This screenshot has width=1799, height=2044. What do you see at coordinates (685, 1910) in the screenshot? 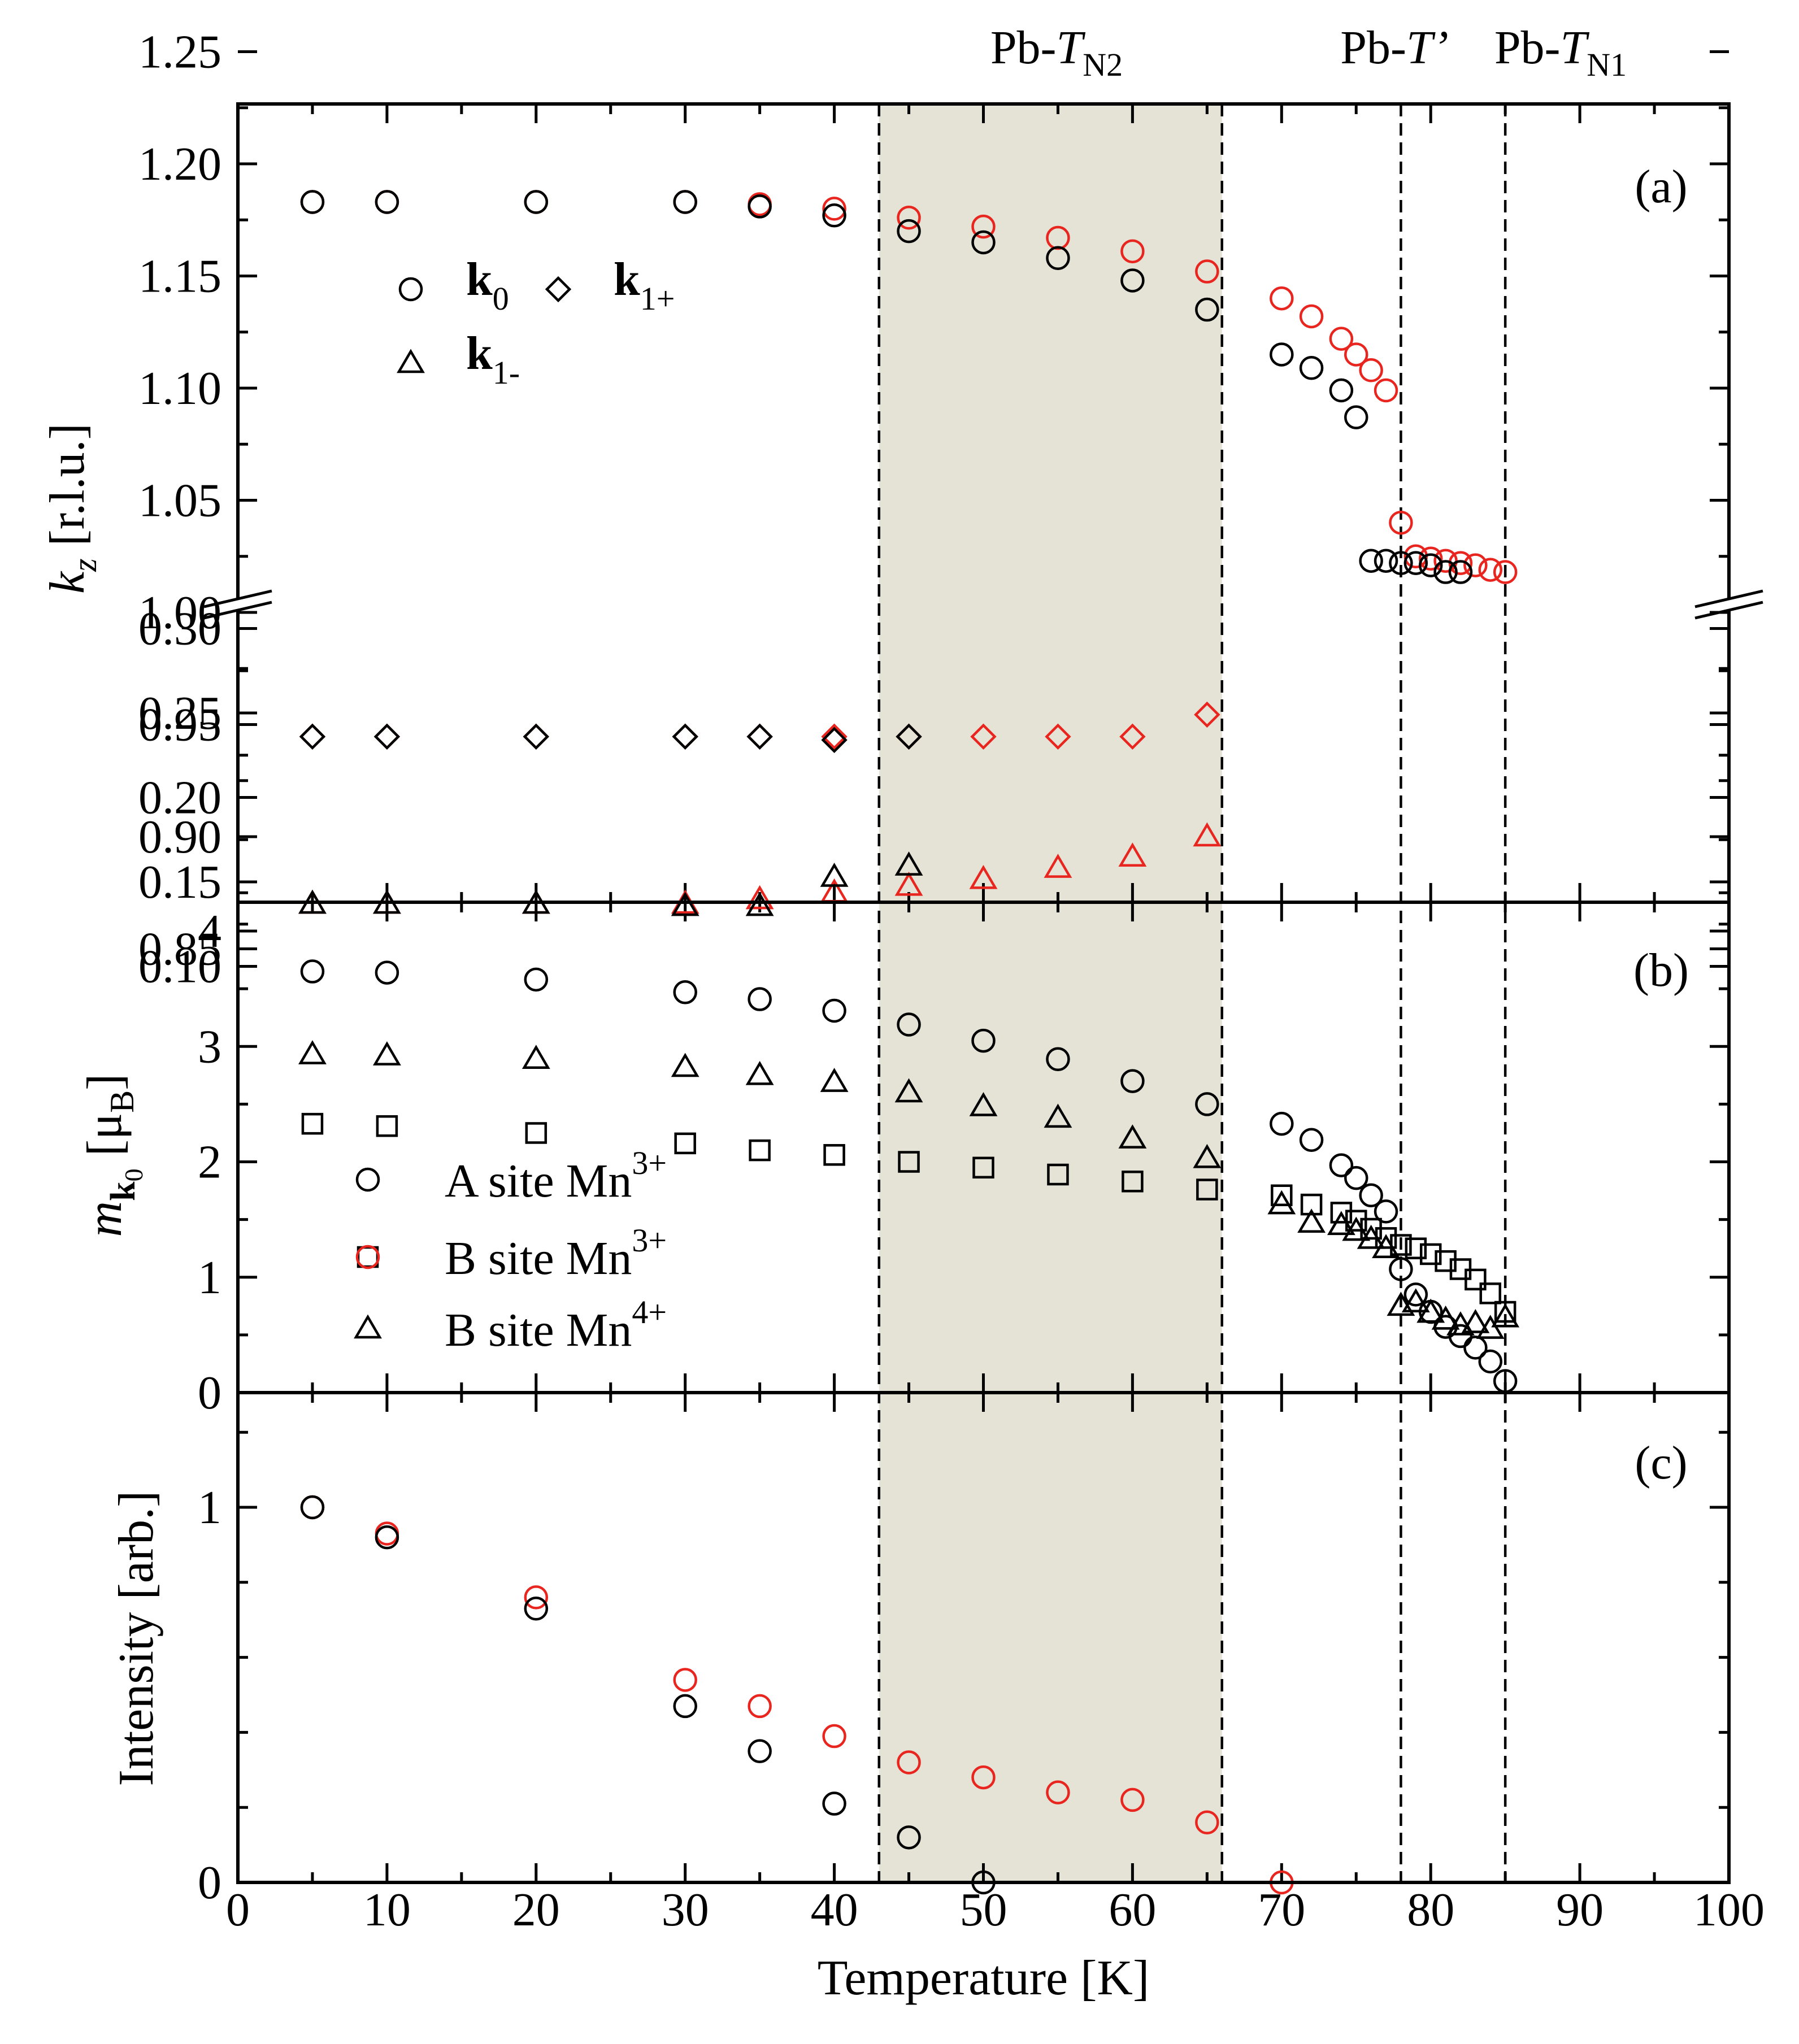
I see `x-tick-label: 30` at bounding box center [685, 1910].